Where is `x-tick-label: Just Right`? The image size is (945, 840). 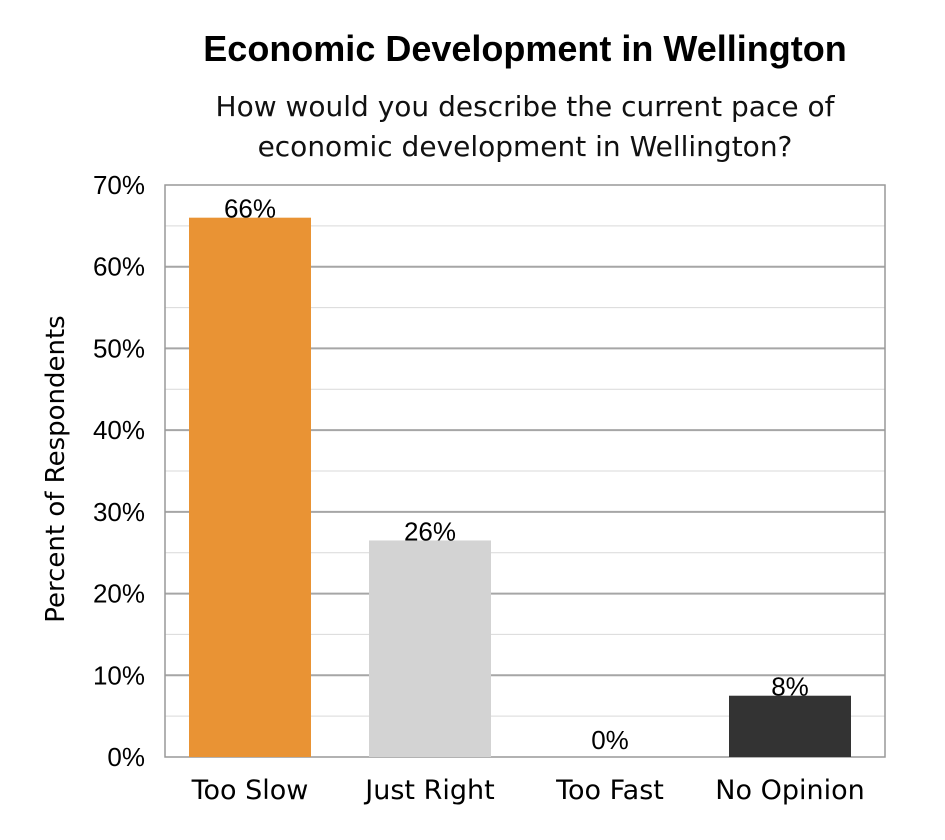 x-tick-label: Just Right is located at coordinates (428, 790).